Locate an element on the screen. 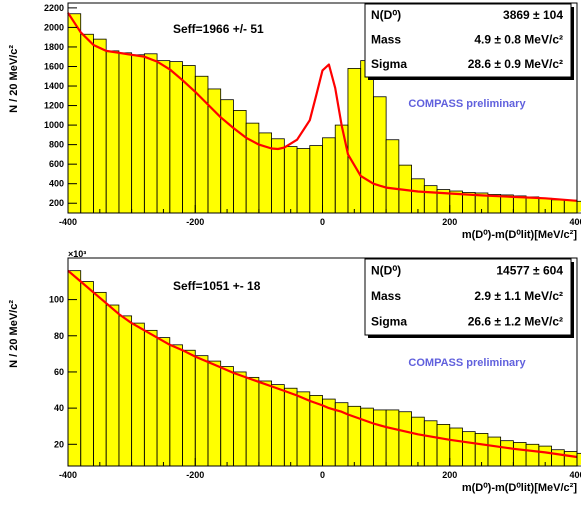 Image resolution: width=581 pixels, height=516 pixels. y-tick-label: 40 is located at coordinates (59, 408).